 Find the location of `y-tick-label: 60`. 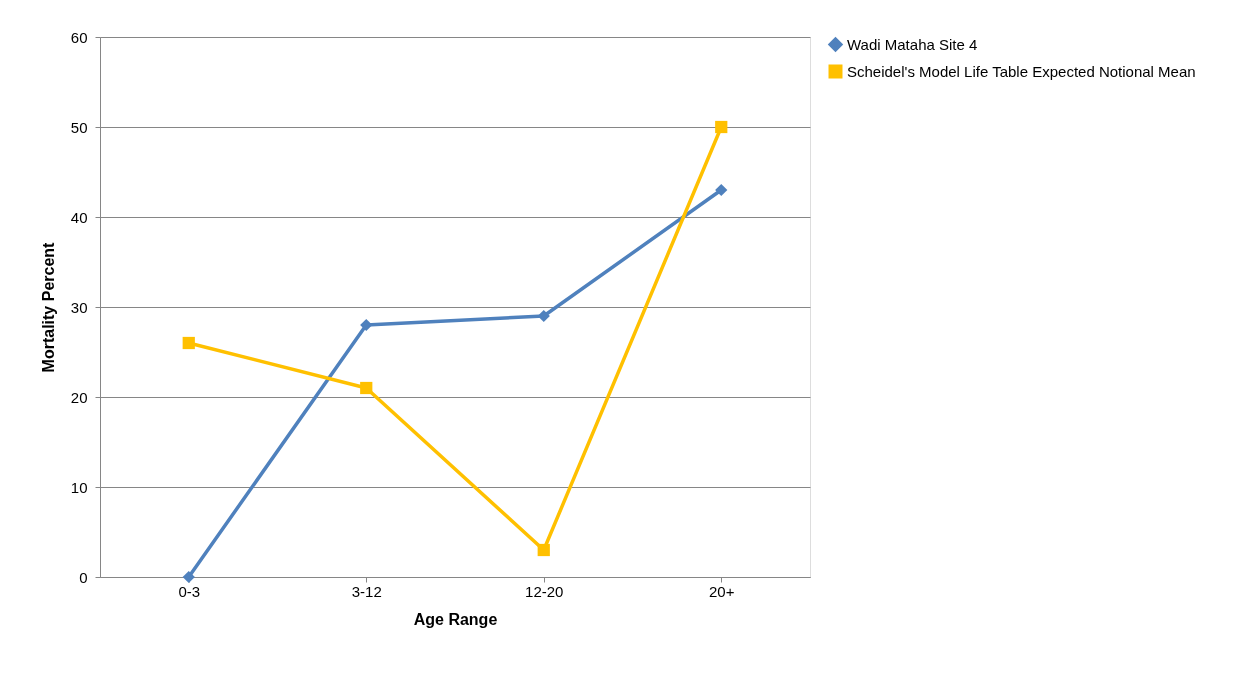

y-tick-label: 60 is located at coordinates (79, 37).